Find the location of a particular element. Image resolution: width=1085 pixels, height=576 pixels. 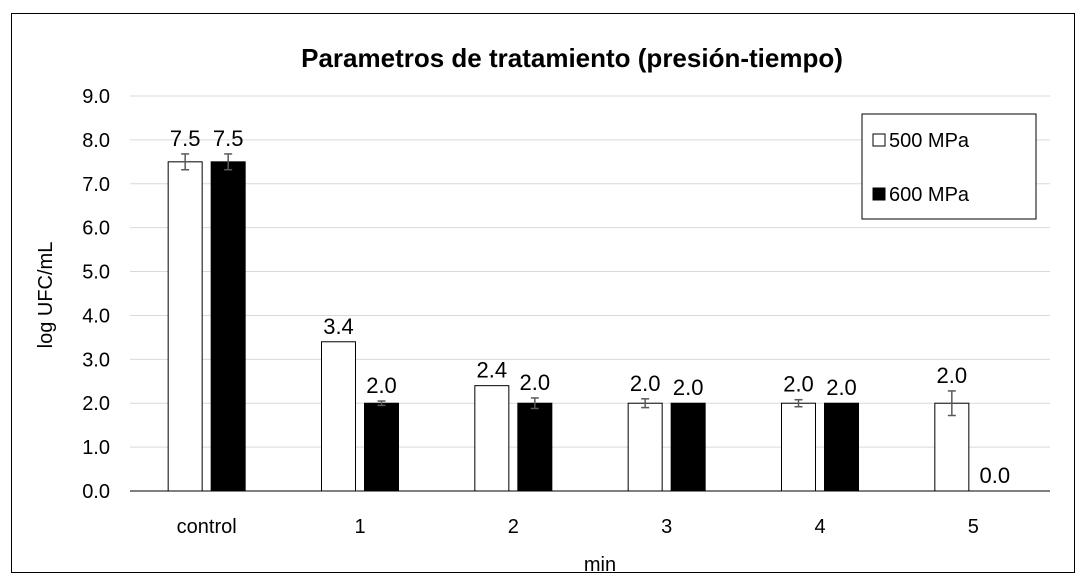

legend-box is located at coordinates (949, 166).